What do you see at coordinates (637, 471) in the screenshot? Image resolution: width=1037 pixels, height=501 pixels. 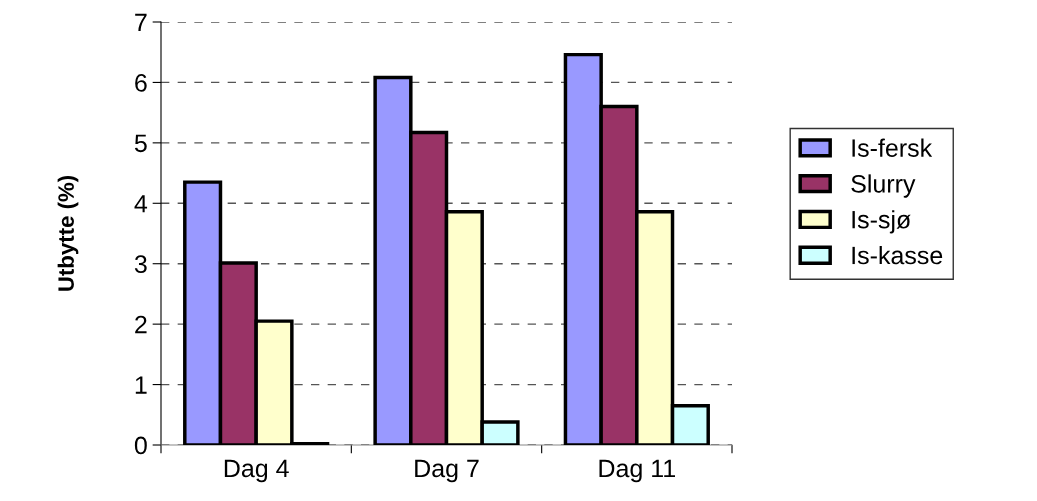 I see `x-tick-label: Dag 11` at bounding box center [637, 471].